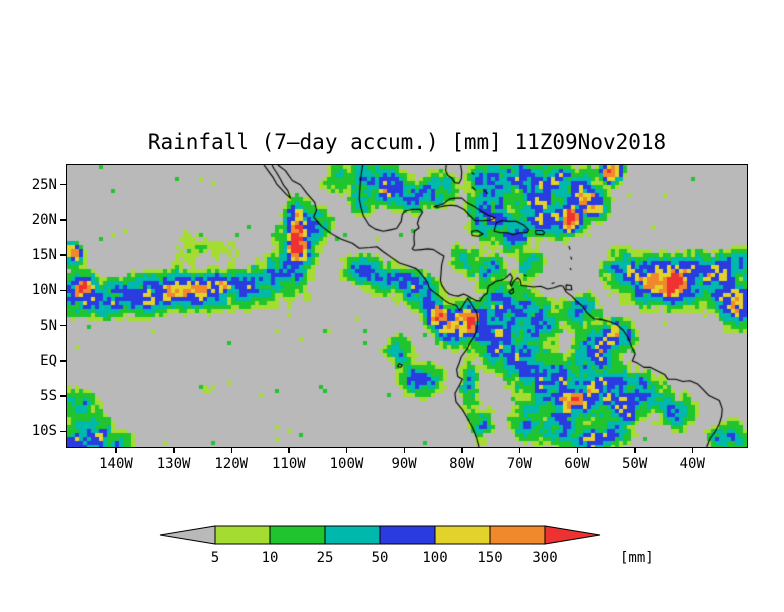 Image resolution: width=784 pixels, height=612 pixels. What do you see at coordinates (692, 464) in the screenshot?
I see `lon-tick-label: 40W` at bounding box center [692, 464].